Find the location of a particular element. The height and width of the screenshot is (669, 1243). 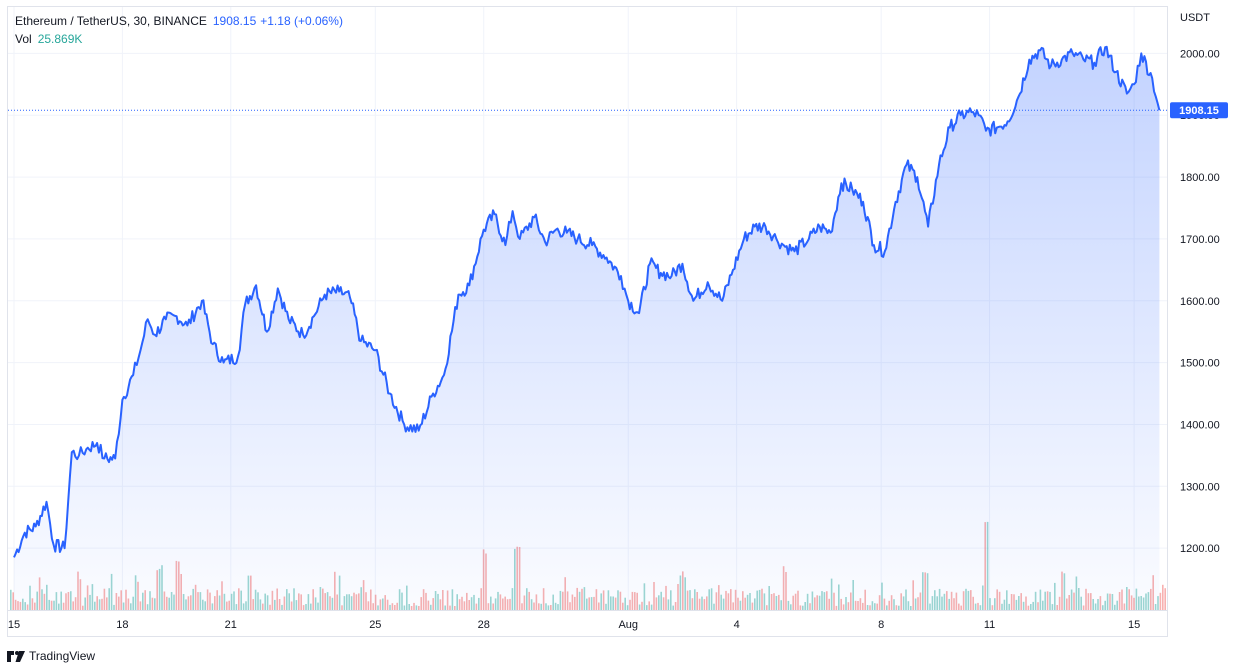

time-axis: 15 18 21 25 28 Aug 4 8 11 15 is located at coordinates (574, 625).